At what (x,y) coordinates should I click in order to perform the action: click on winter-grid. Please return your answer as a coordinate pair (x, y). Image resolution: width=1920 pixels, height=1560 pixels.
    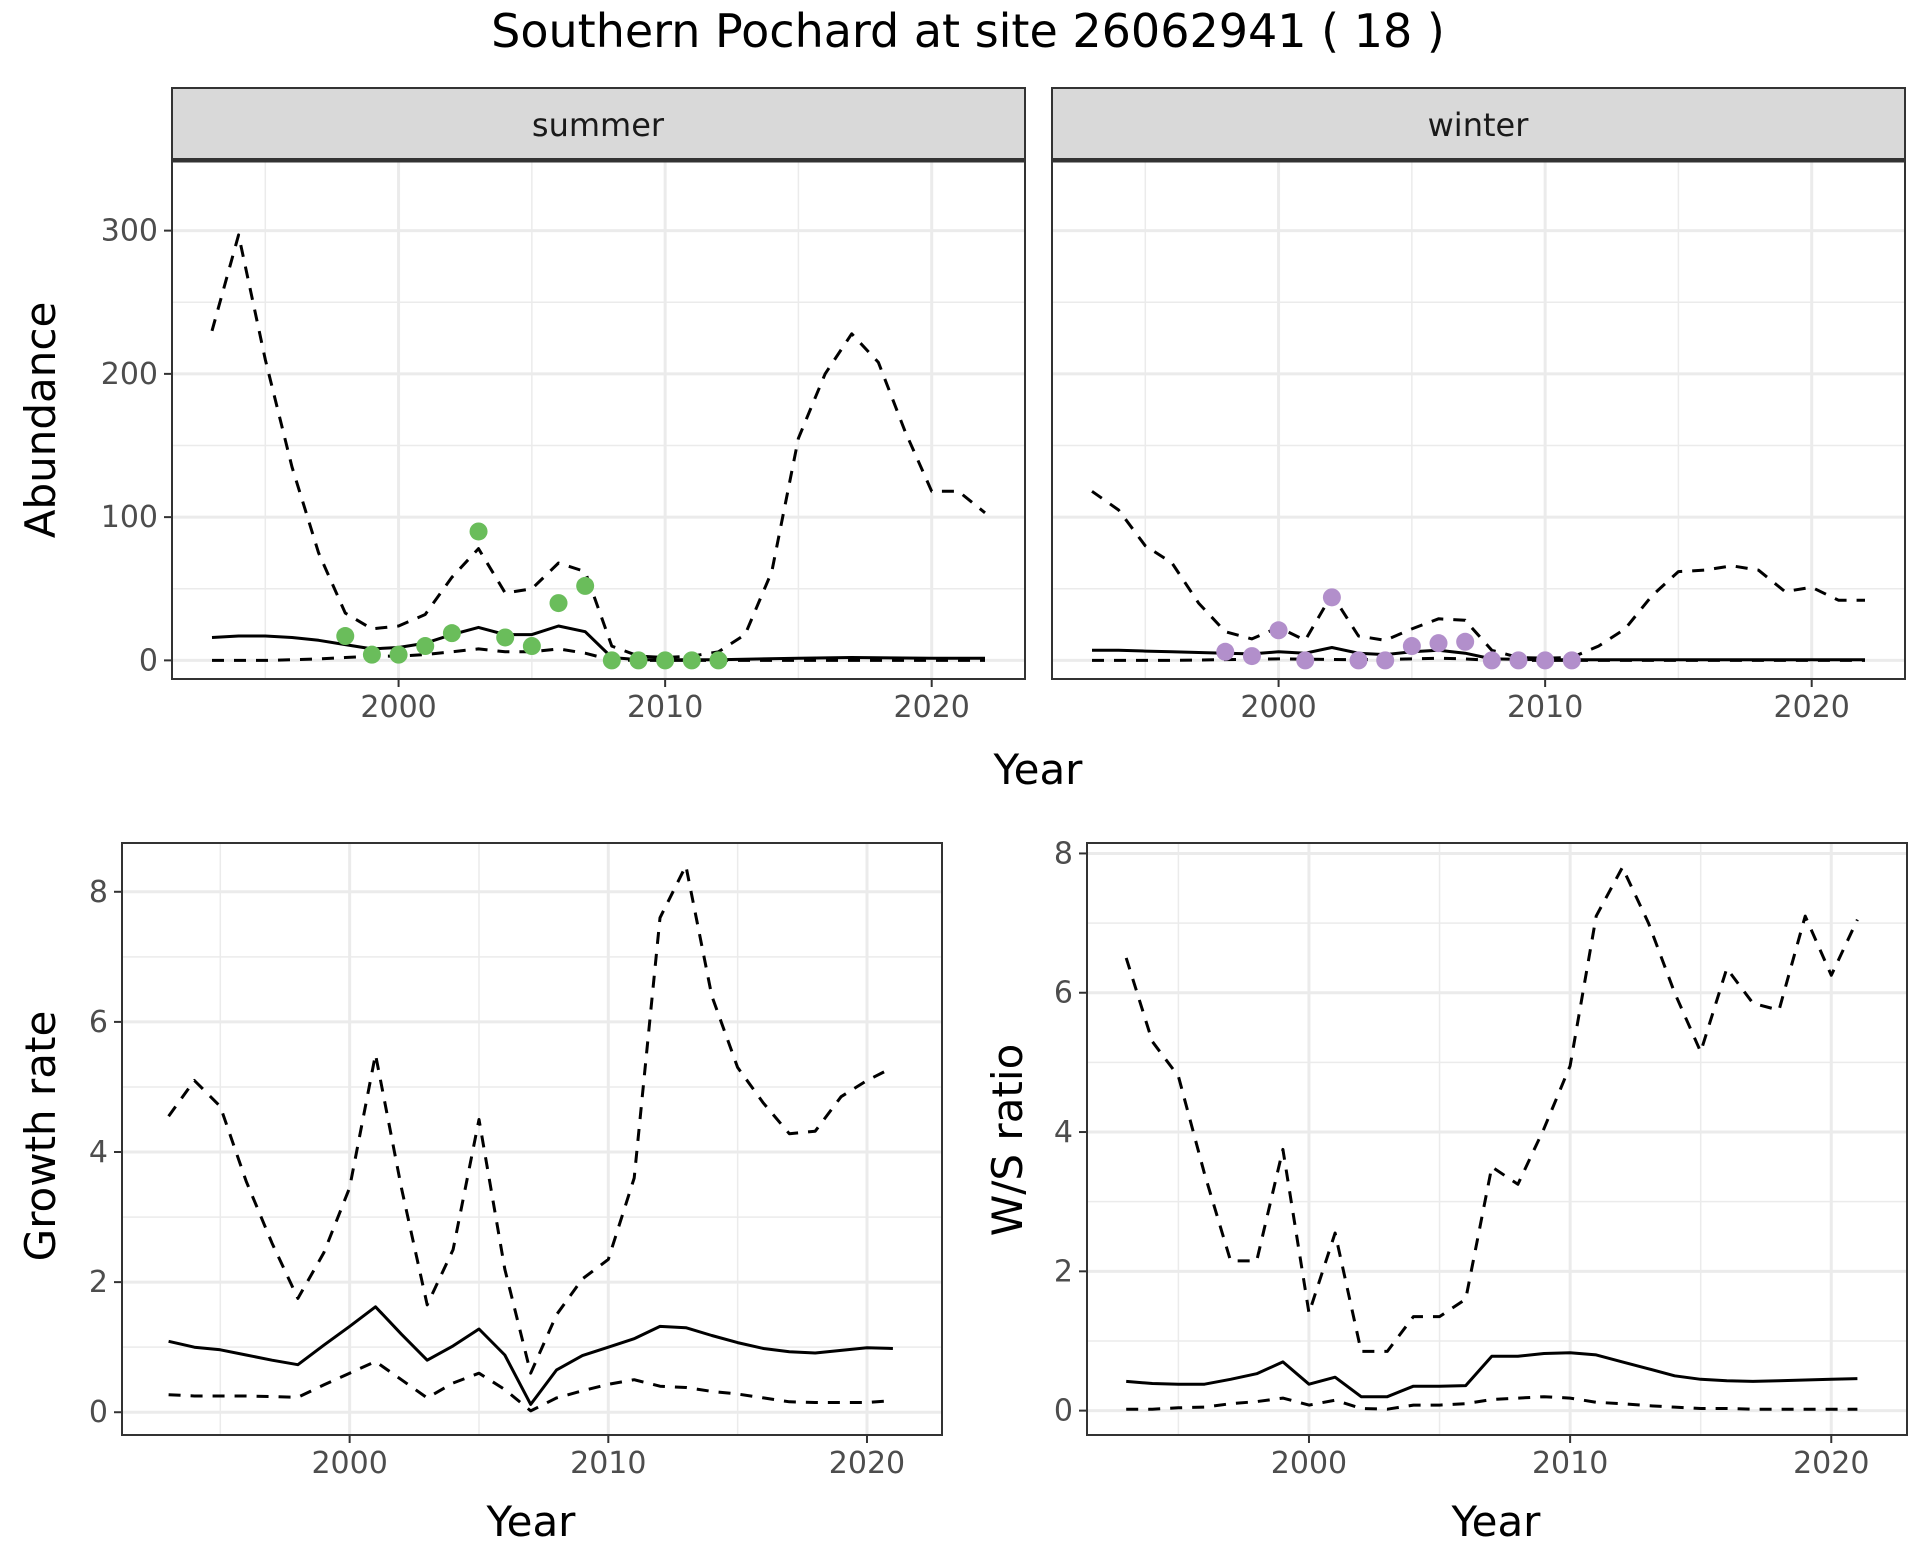
    Looking at the image, I should click on (1478, 419).